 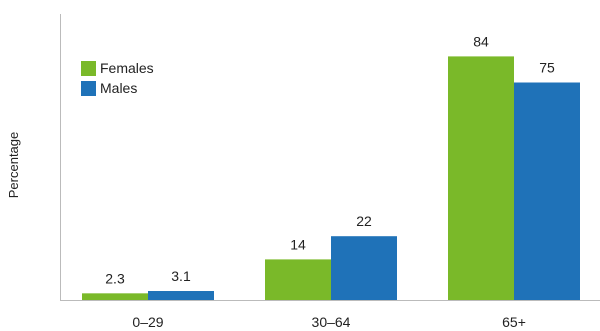 I want to click on value-label-females-0: 2.3, so click(x=115, y=278).